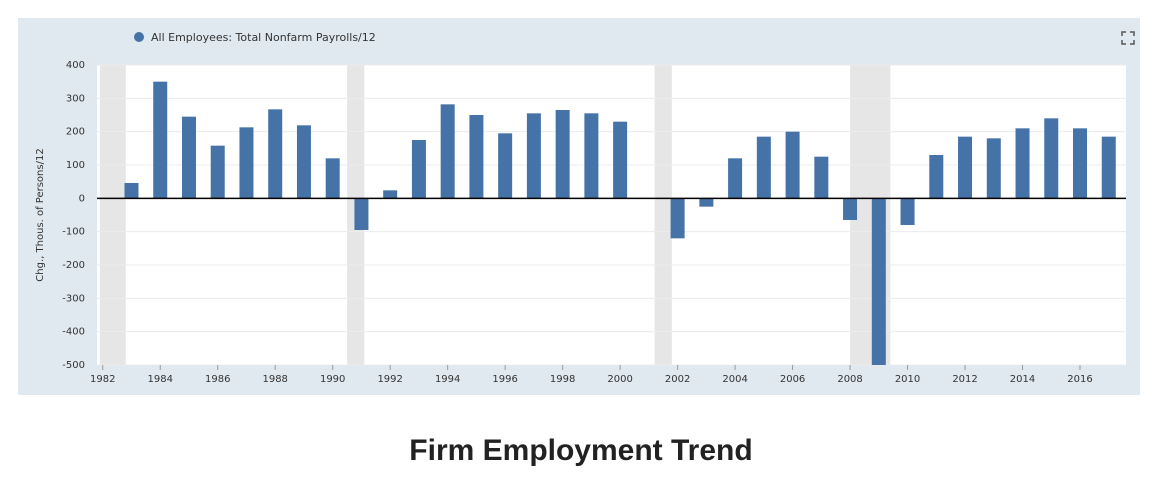  Describe the element at coordinates (73, 332) in the screenshot. I see `y-tick-label: -400` at that location.